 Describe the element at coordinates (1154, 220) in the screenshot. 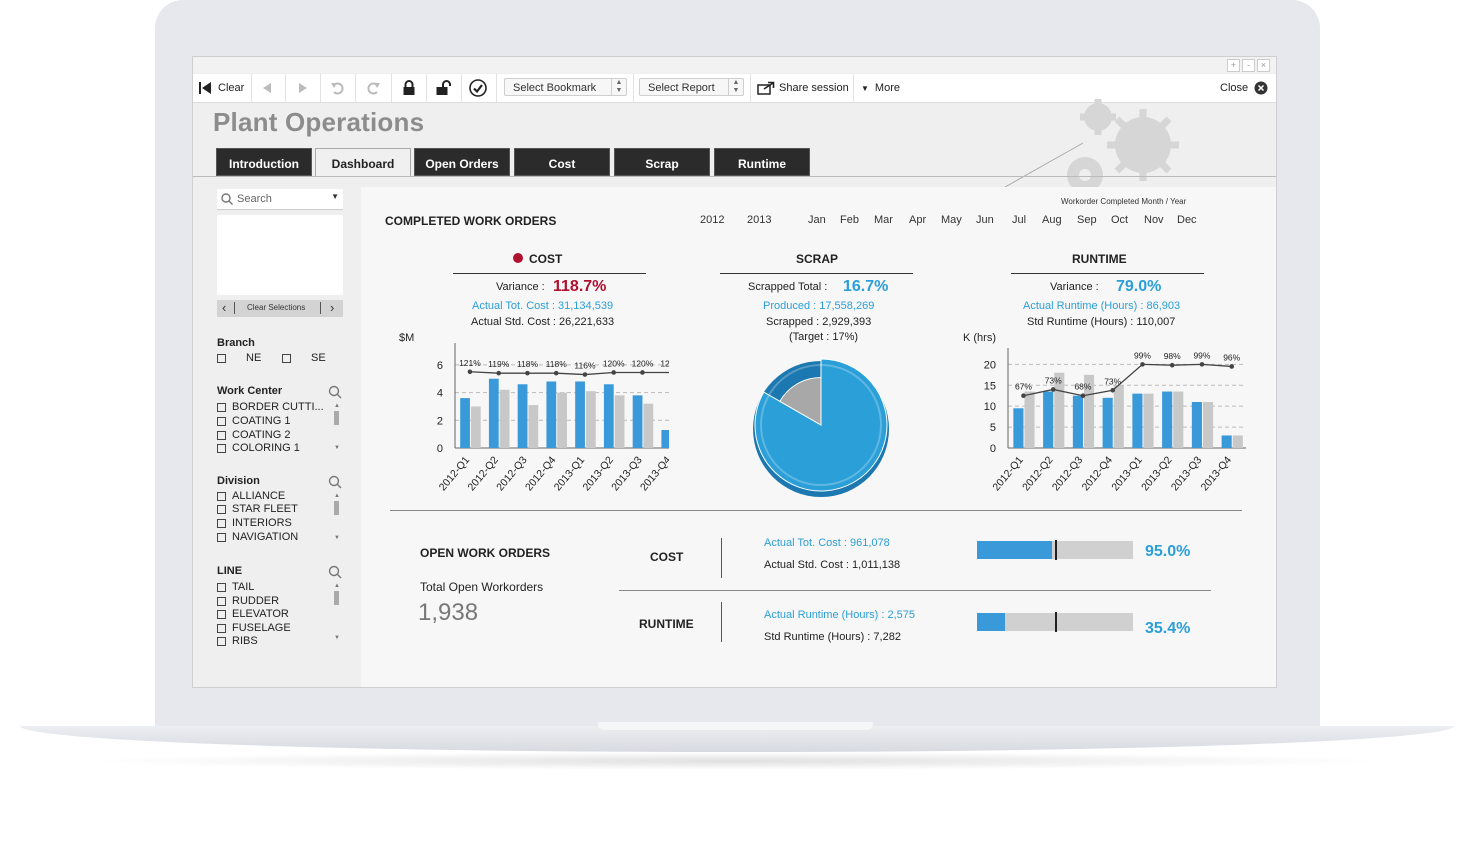

I see `month-nov: Nov` at that location.